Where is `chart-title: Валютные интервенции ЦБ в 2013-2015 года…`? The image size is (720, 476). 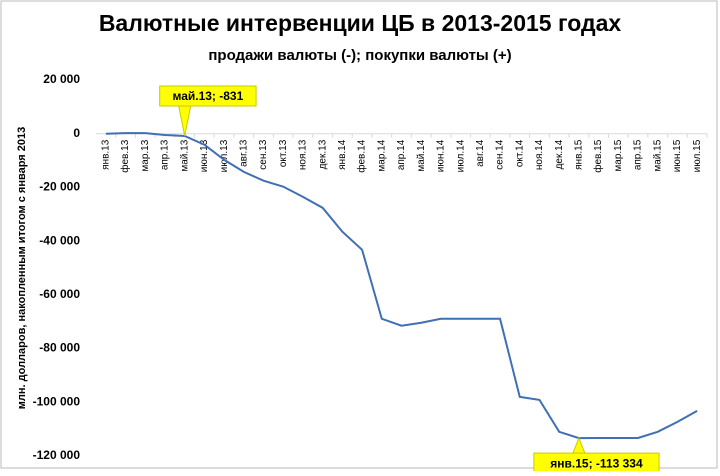
chart-title: Валютные интервенции ЦБ в 2013-2015 года… is located at coordinates (360, 23).